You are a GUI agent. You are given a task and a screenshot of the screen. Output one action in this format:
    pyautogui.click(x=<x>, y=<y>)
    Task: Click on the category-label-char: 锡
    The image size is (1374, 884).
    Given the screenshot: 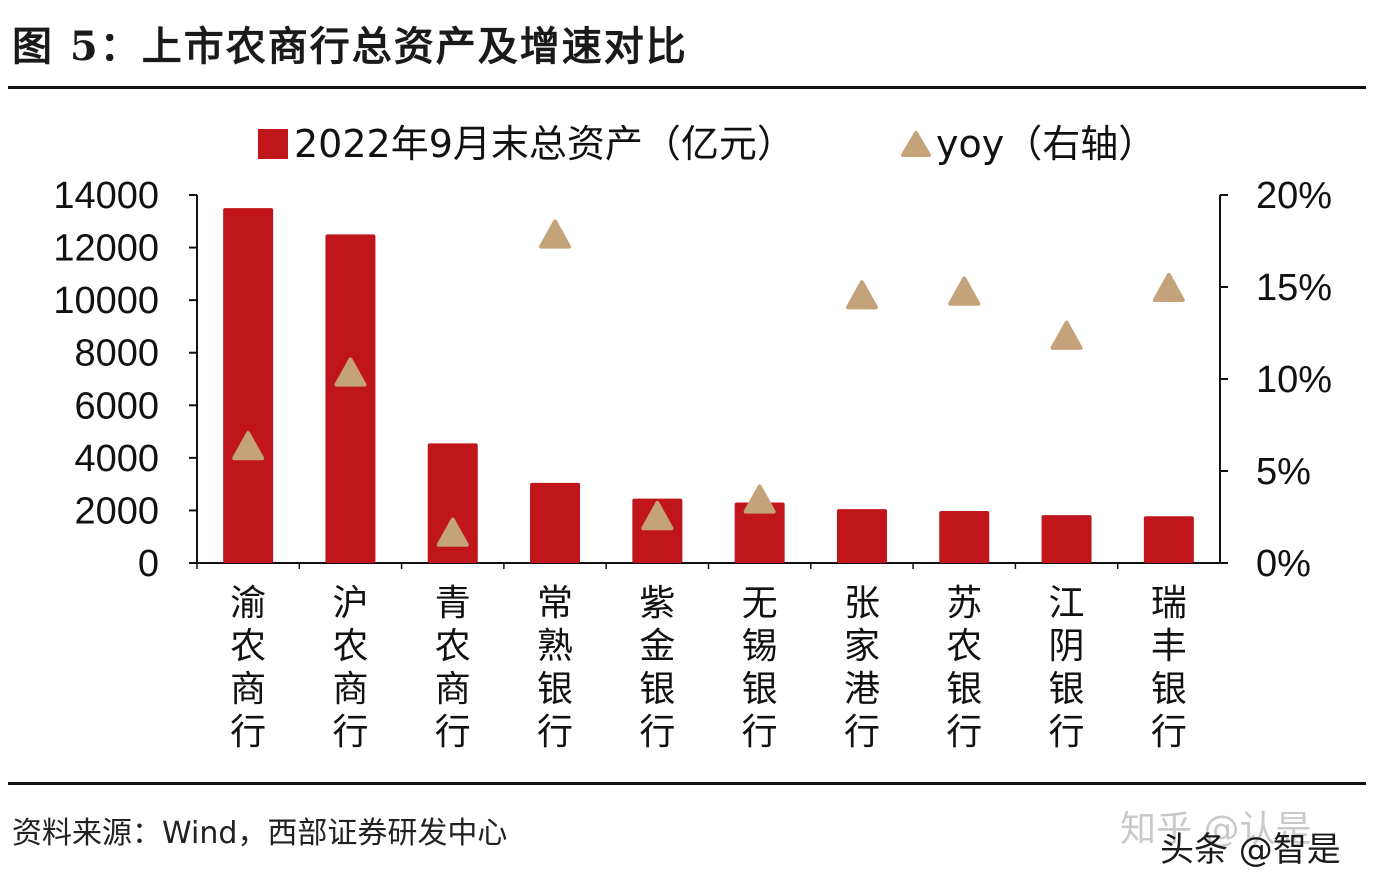 What is the action you would take?
    pyautogui.click(x=760, y=646)
    